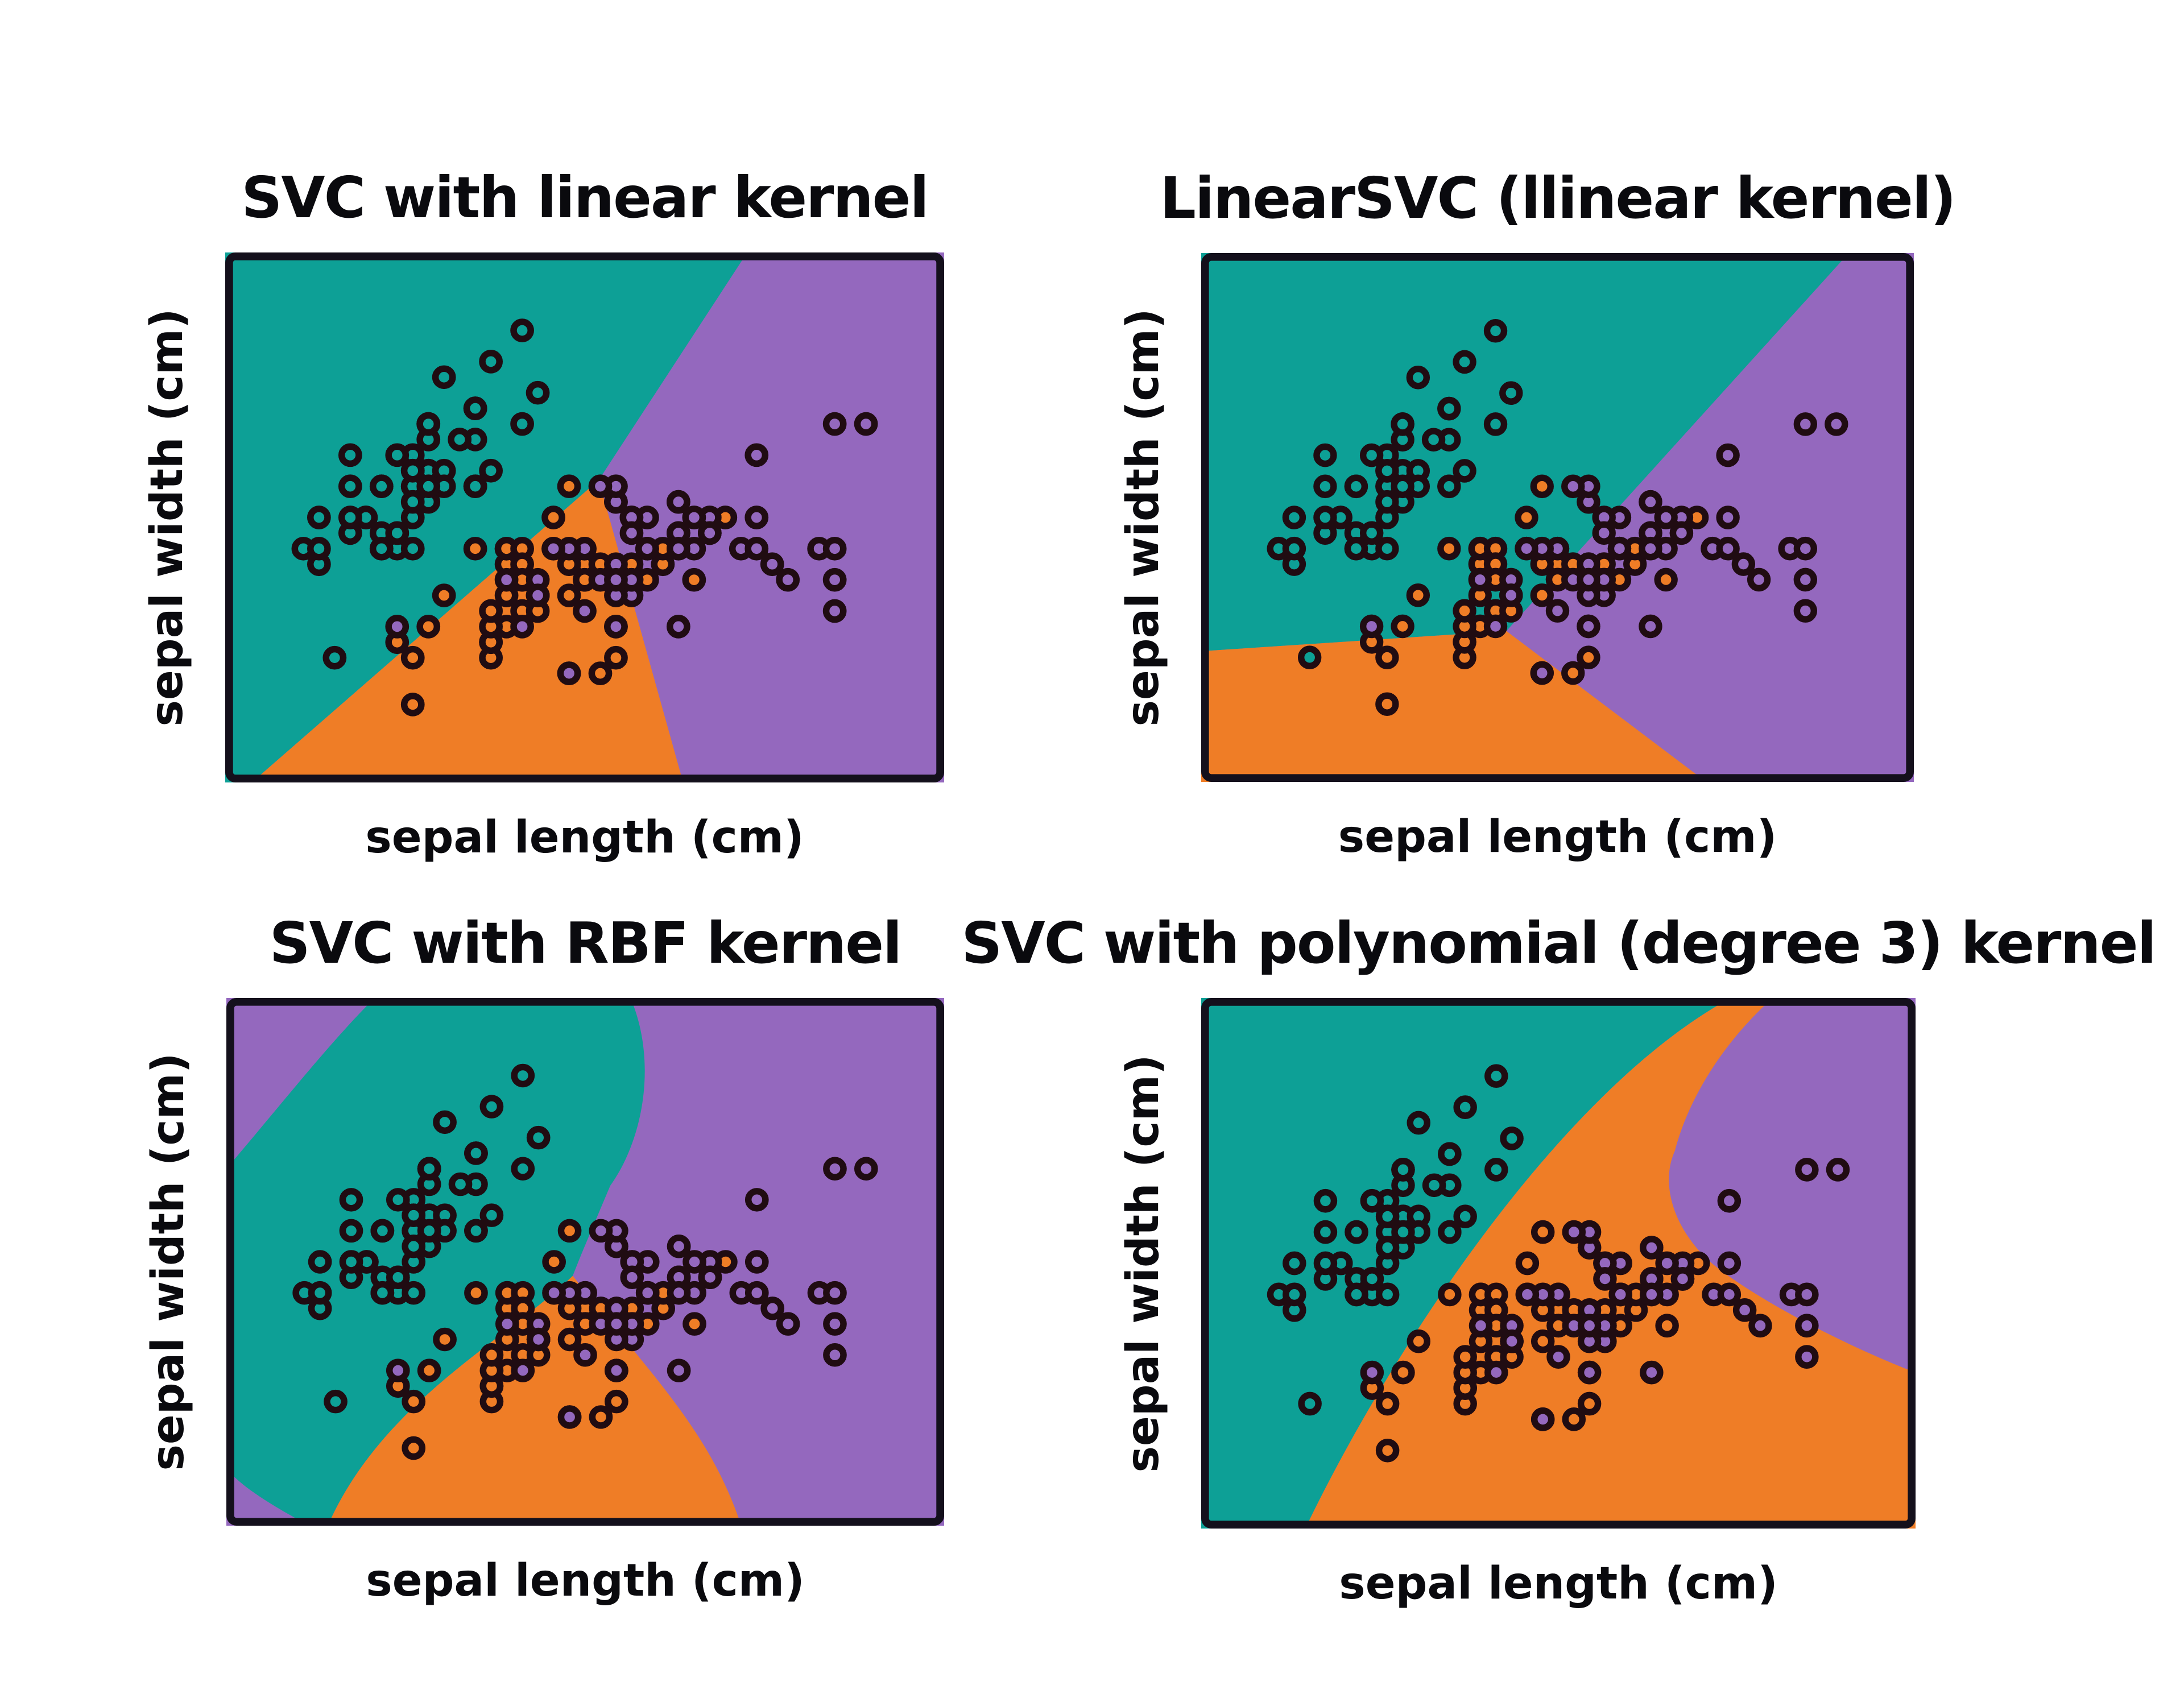 The width and height of the screenshot is (2184, 1694). I want to click on svc-rbf-plot-canvas, so click(585, 1262).